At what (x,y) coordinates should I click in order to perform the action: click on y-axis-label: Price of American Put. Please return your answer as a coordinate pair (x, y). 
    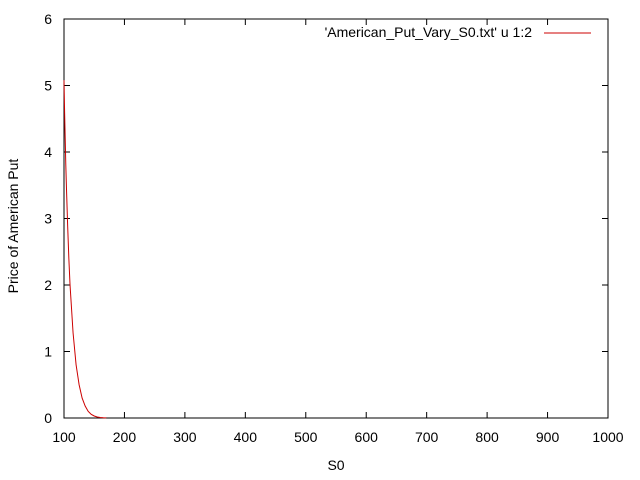
    Looking at the image, I should click on (13, 226).